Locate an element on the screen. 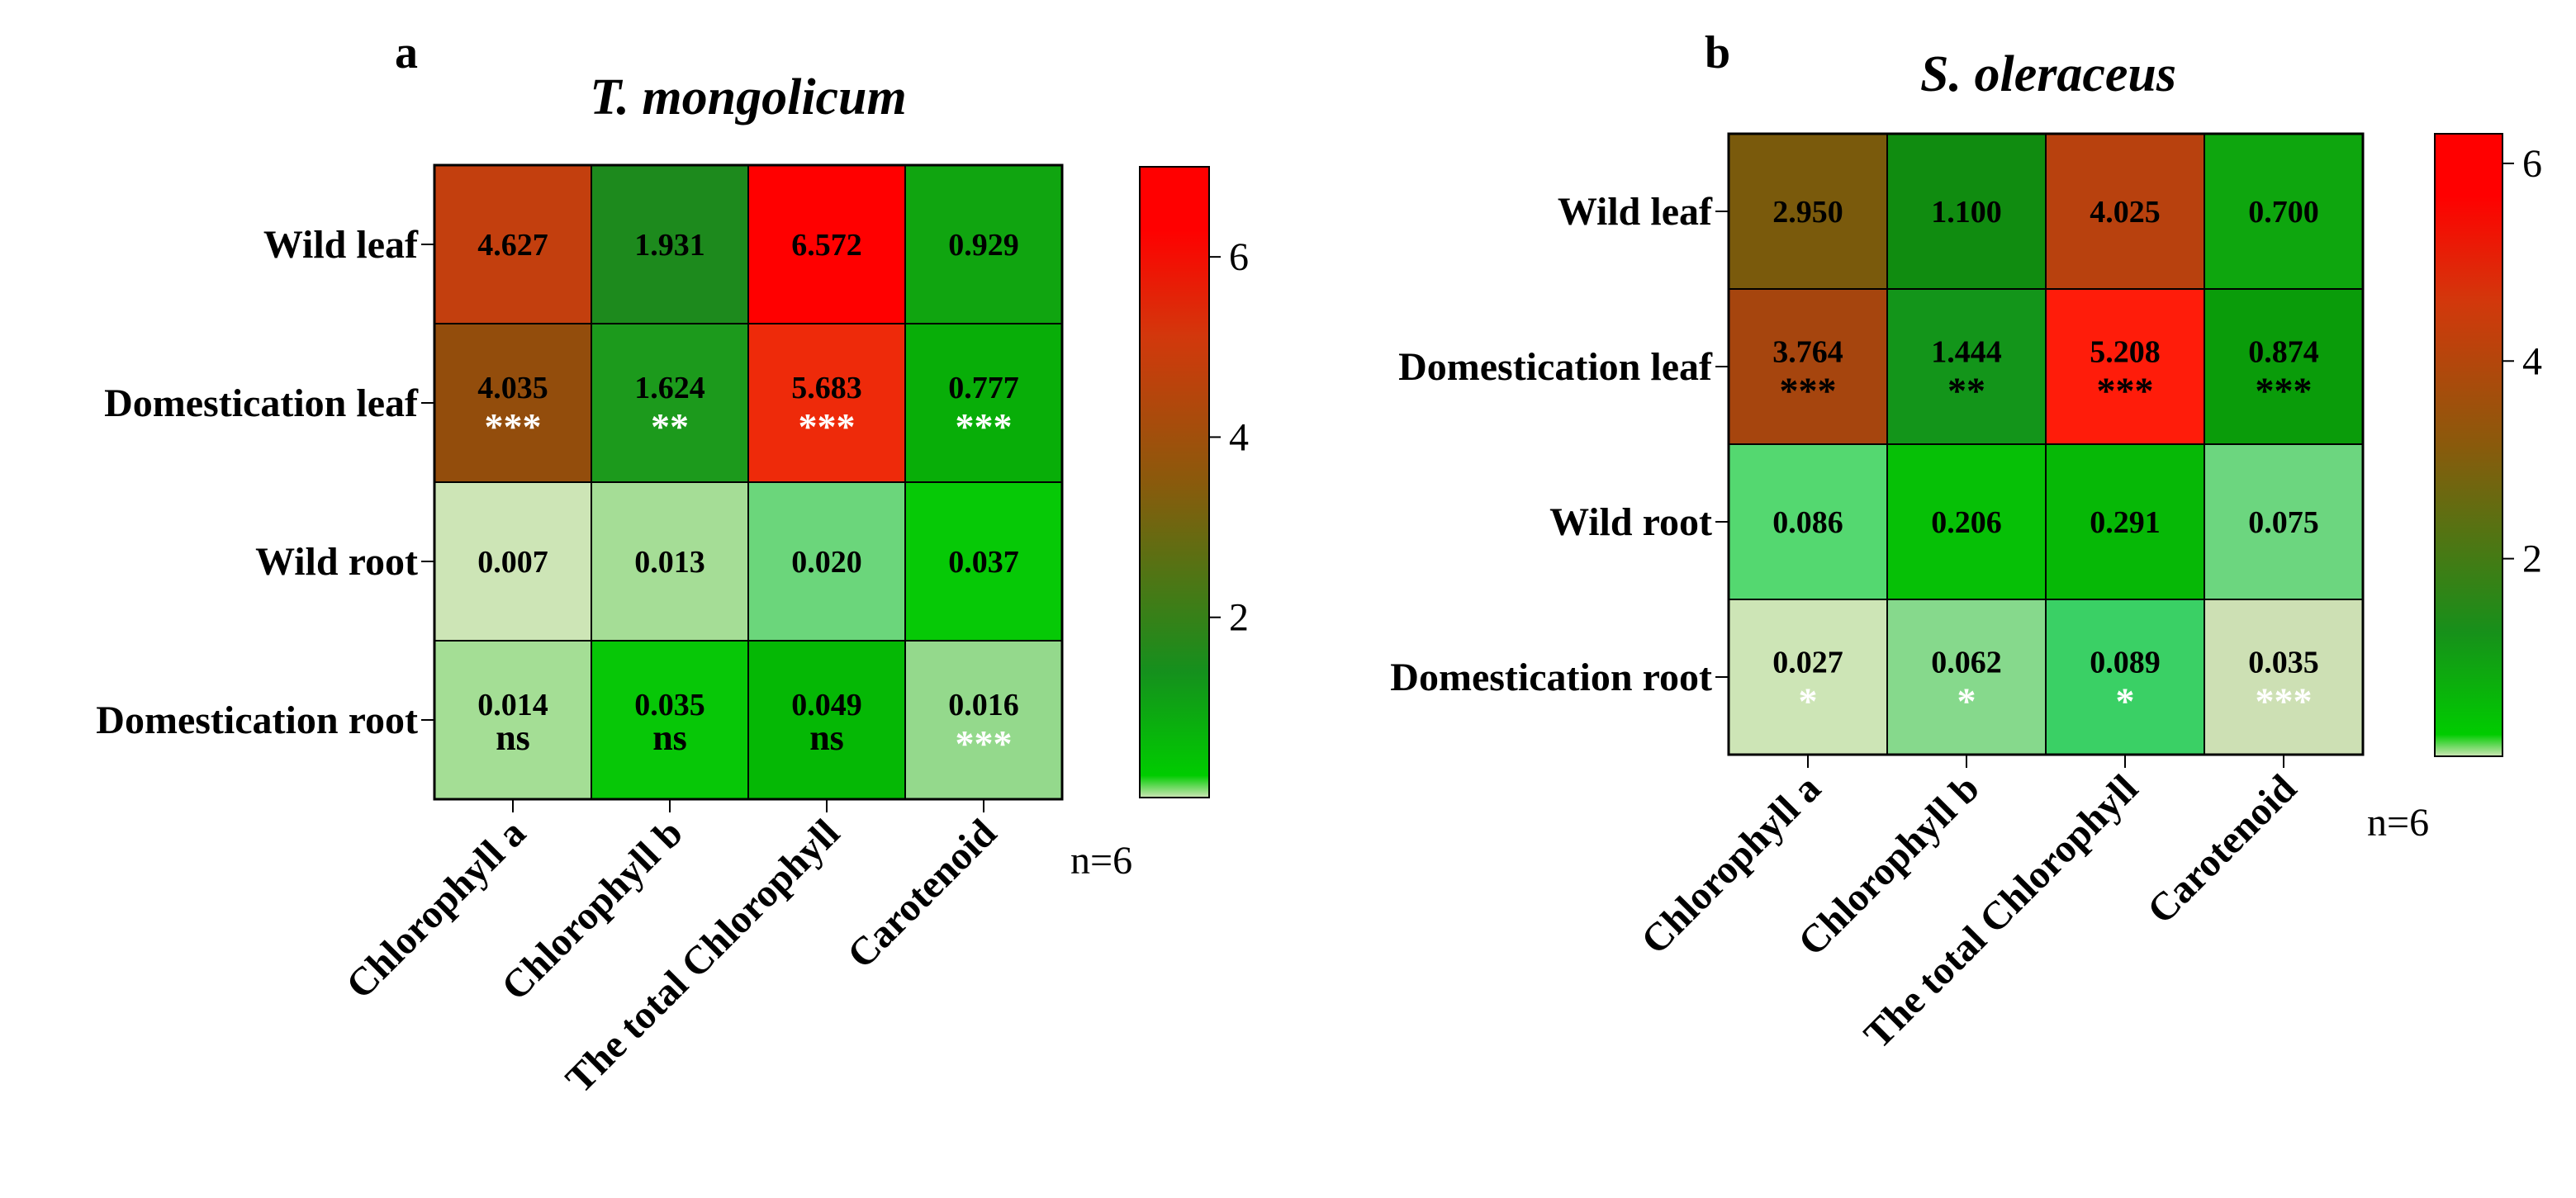  cell-value: 0.206 is located at coordinates (1966, 522).